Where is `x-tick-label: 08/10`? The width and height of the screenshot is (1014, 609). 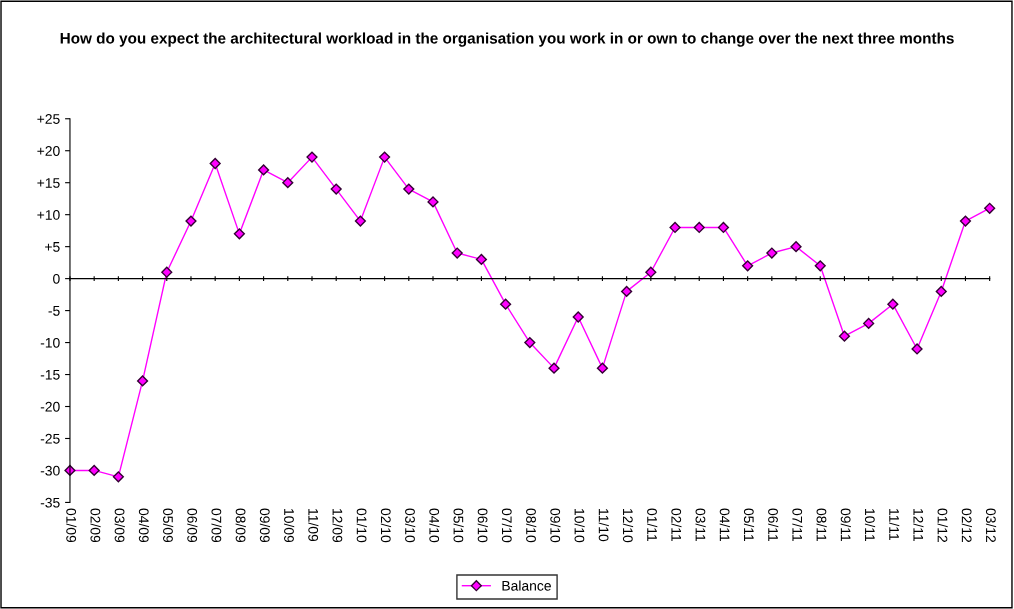
x-tick-label: 08/10 is located at coordinates (531, 525).